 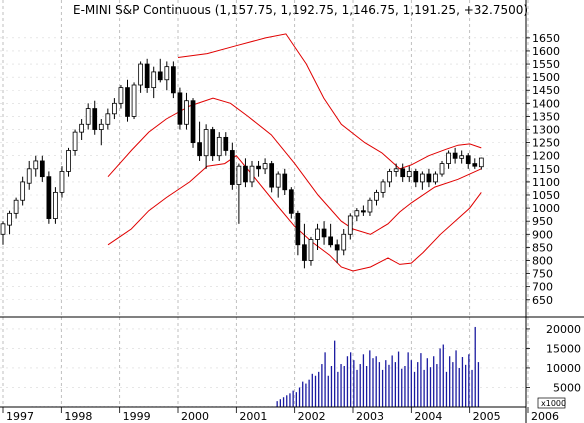 What do you see at coordinates (312, 416) in the screenshot?
I see `x-tick-label: 2002` at bounding box center [312, 416].